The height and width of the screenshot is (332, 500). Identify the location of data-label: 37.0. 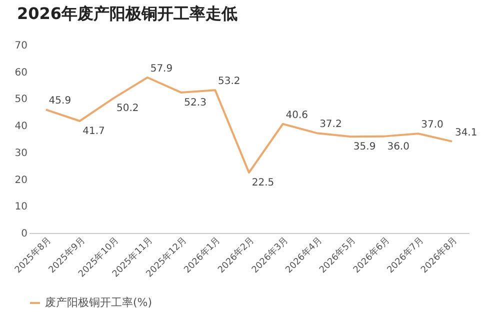
(432, 125).